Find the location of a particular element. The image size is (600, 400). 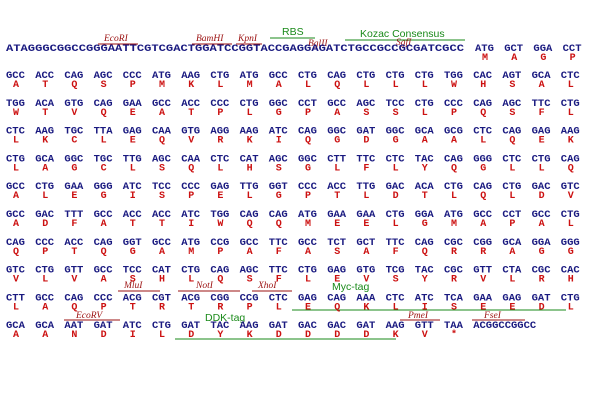

codon: ACG is located at coordinates (132, 298).